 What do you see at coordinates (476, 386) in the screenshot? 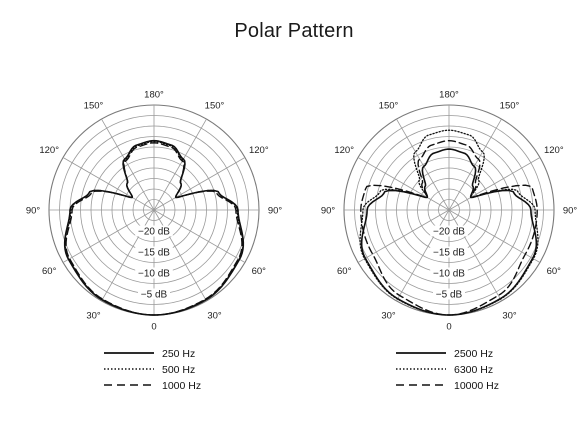
I see `legend-label: 10000 Hz` at bounding box center [476, 386].